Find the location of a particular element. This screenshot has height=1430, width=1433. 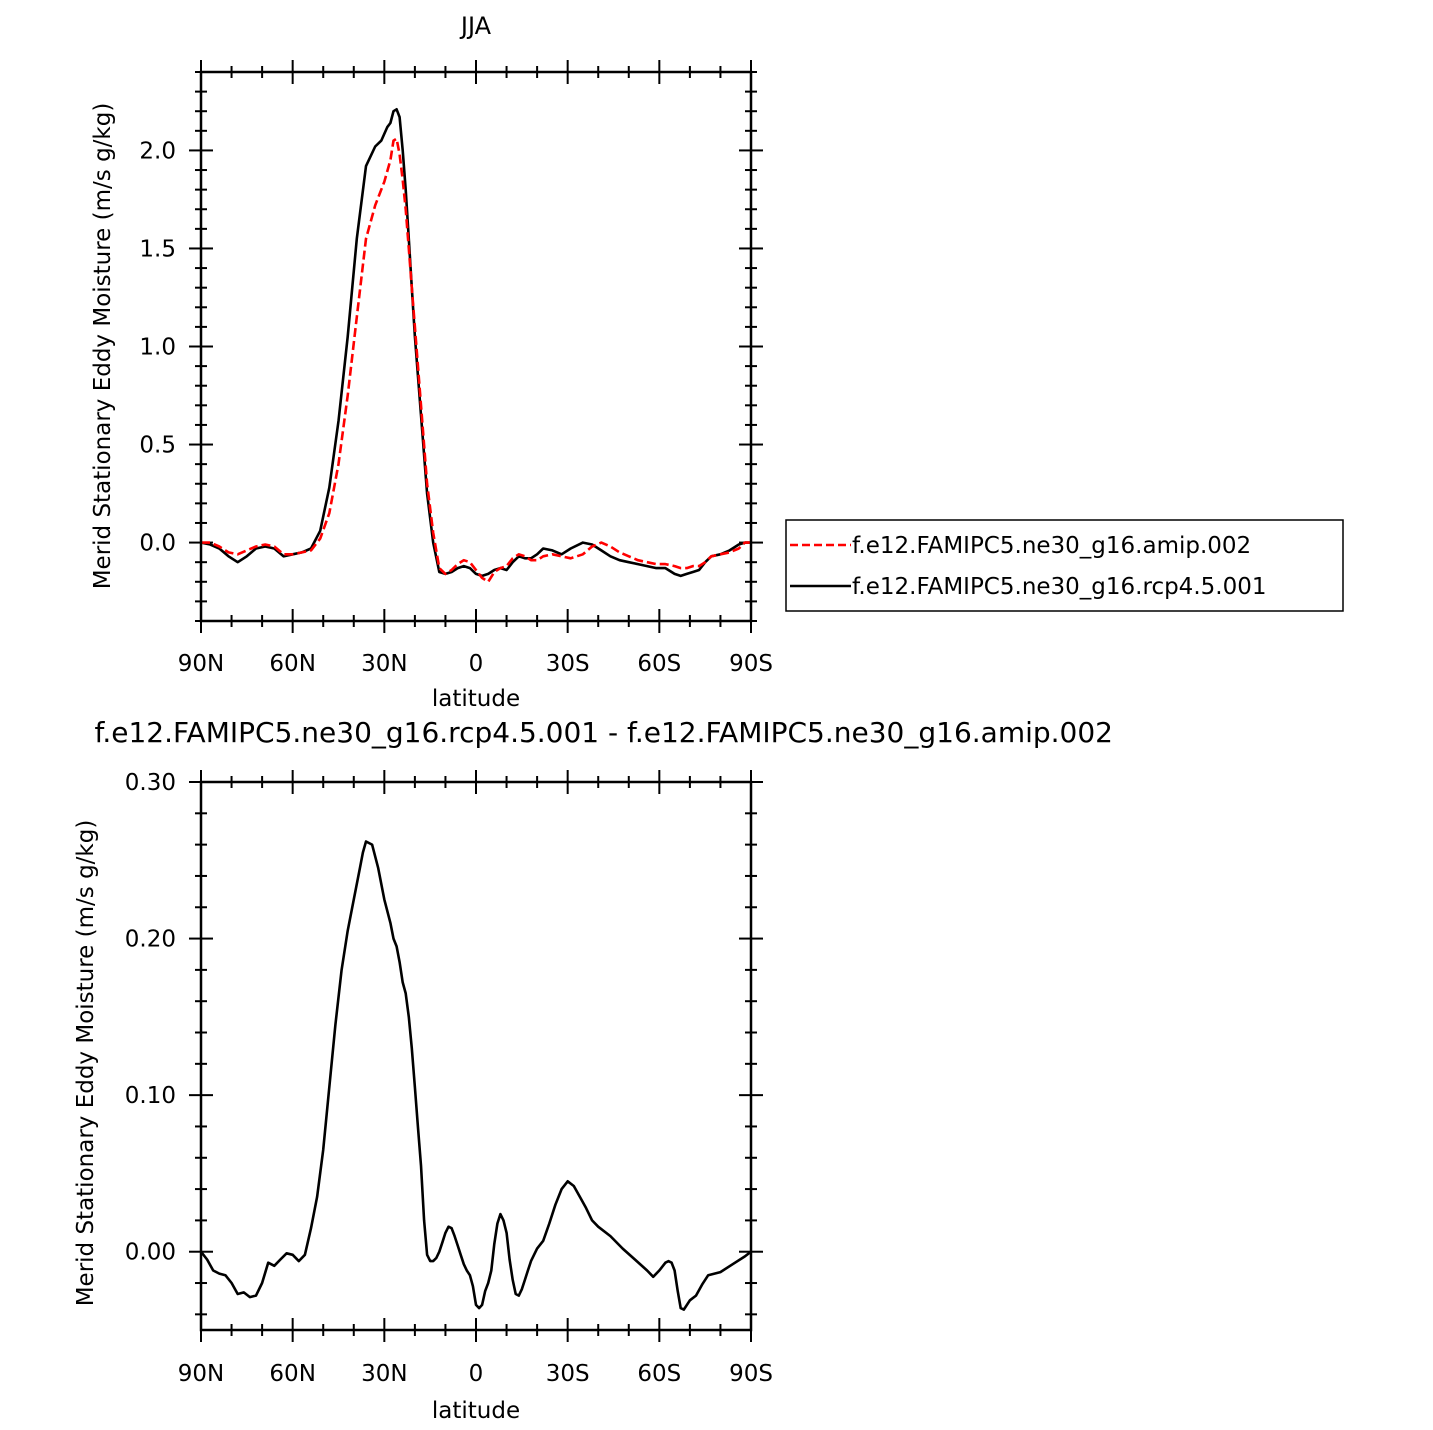

top-x-tick-label: 0 is located at coordinates (476, 664).